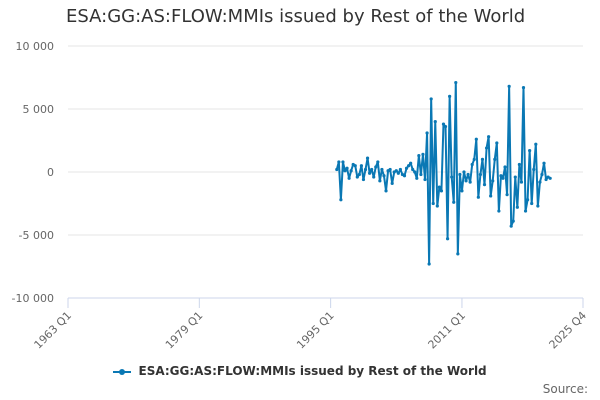  What do you see at coordinates (568, 330) in the screenshot?
I see `x-tick-label: 2025 Q4` at bounding box center [568, 330].